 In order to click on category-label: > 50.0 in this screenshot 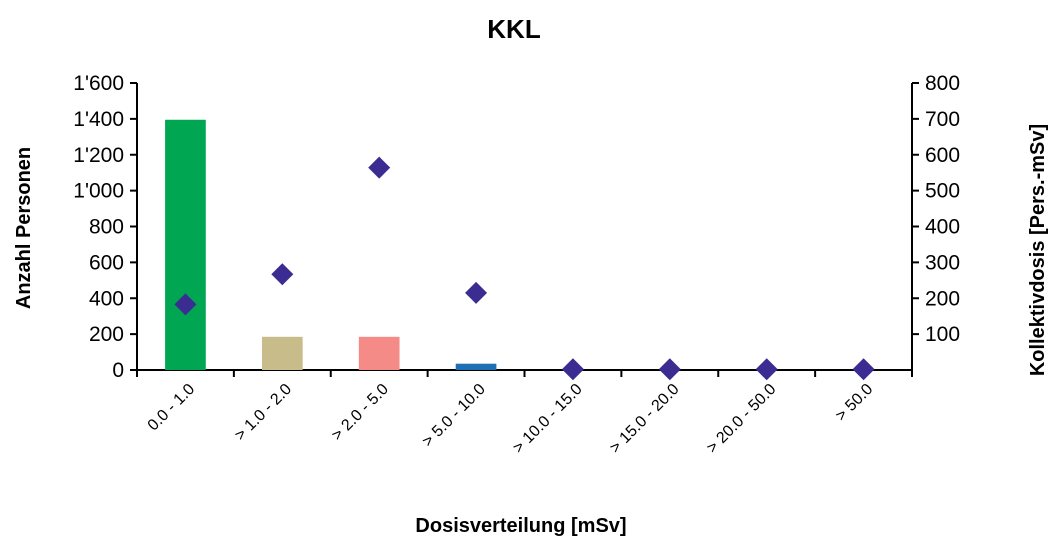, I will do `click(855, 403)`.